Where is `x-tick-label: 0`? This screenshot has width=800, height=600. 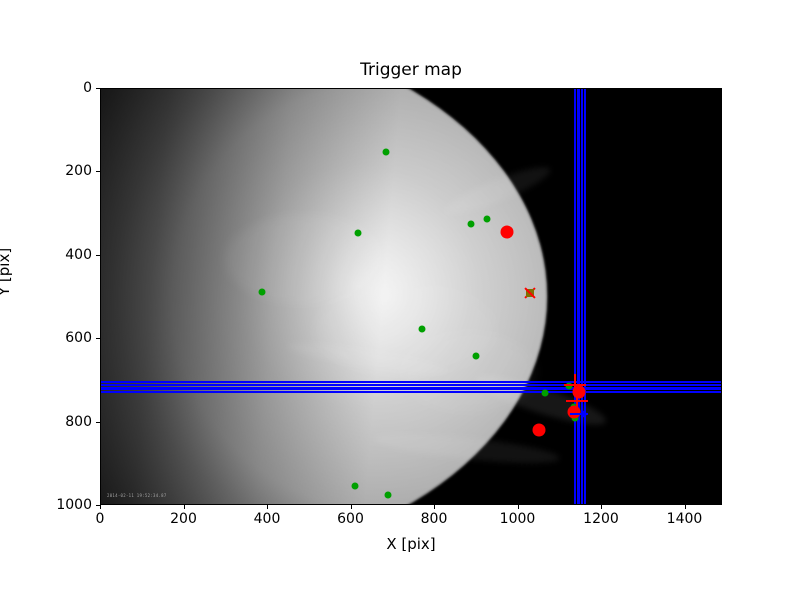 x-tick-label: 0 is located at coordinates (100, 519).